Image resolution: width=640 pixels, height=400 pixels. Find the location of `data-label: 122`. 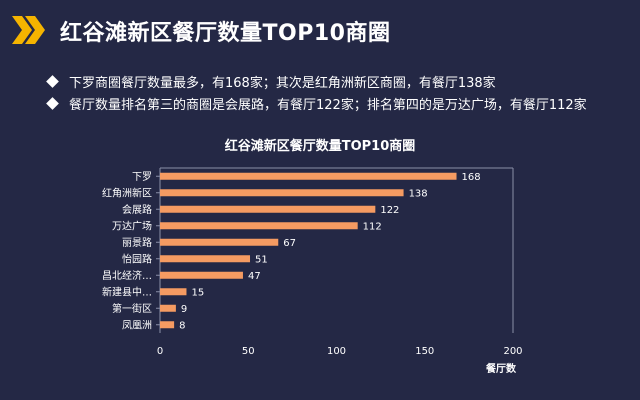

data-label: 122 is located at coordinates (389, 210).